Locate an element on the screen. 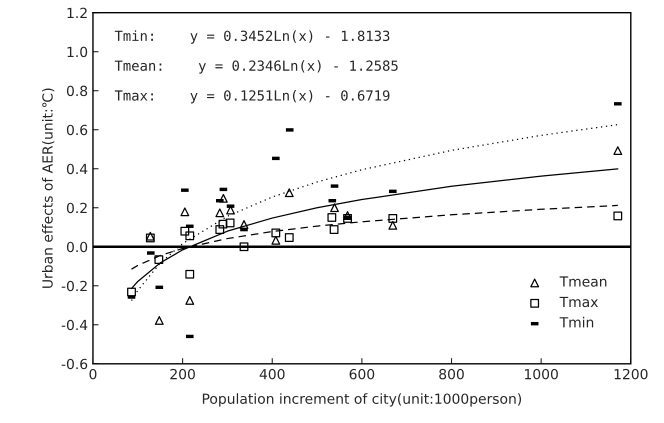 The height and width of the screenshot is (423, 664). legend-label: Tmax is located at coordinates (579, 302).